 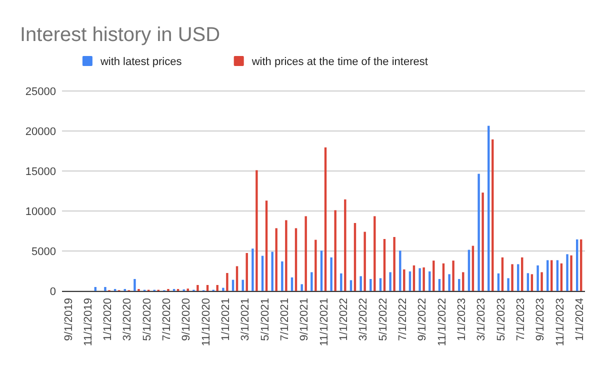 What do you see at coordinates (140, 62) in the screenshot?
I see `legend-label: with latest prices` at bounding box center [140, 62].